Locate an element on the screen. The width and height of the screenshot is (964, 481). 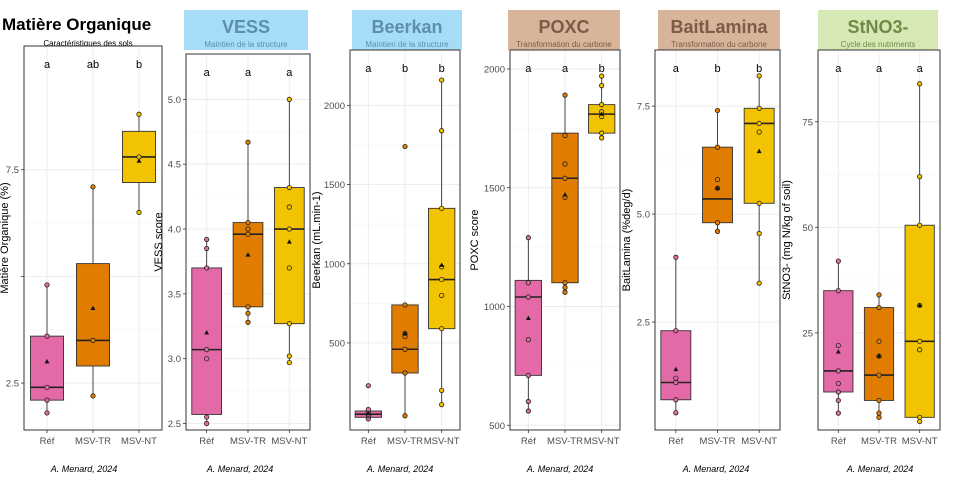
y-tick-label: 3.0 is located at coordinates (174, 359).